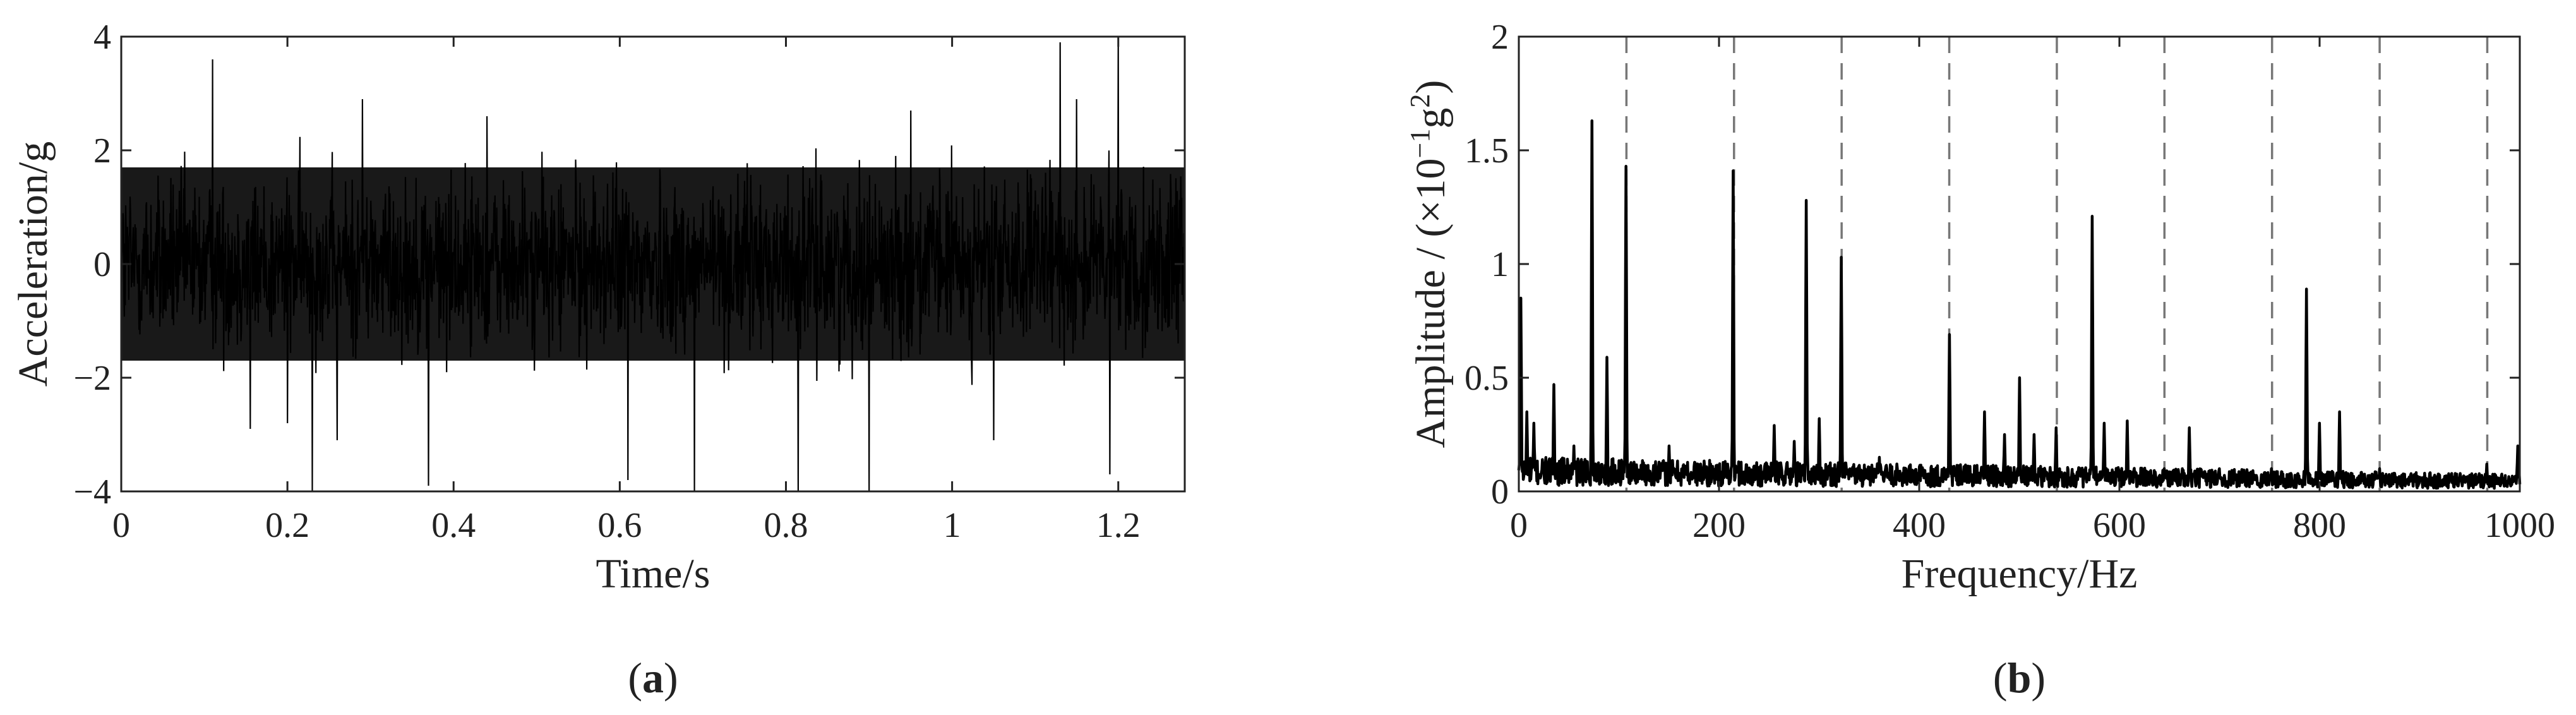  Describe the element at coordinates (653, 574) in the screenshot. I see `panel-a-x-axis-label: Time/s` at that location.